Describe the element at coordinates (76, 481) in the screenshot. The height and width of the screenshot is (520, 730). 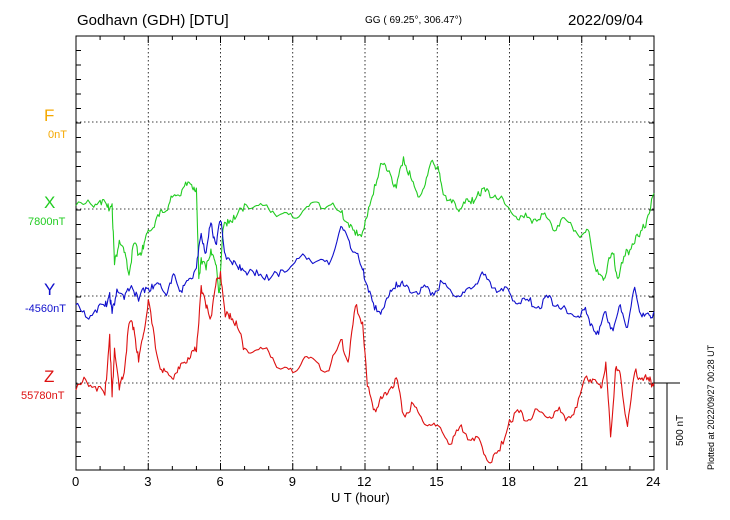
I see `x-tick-label: 0` at that location.